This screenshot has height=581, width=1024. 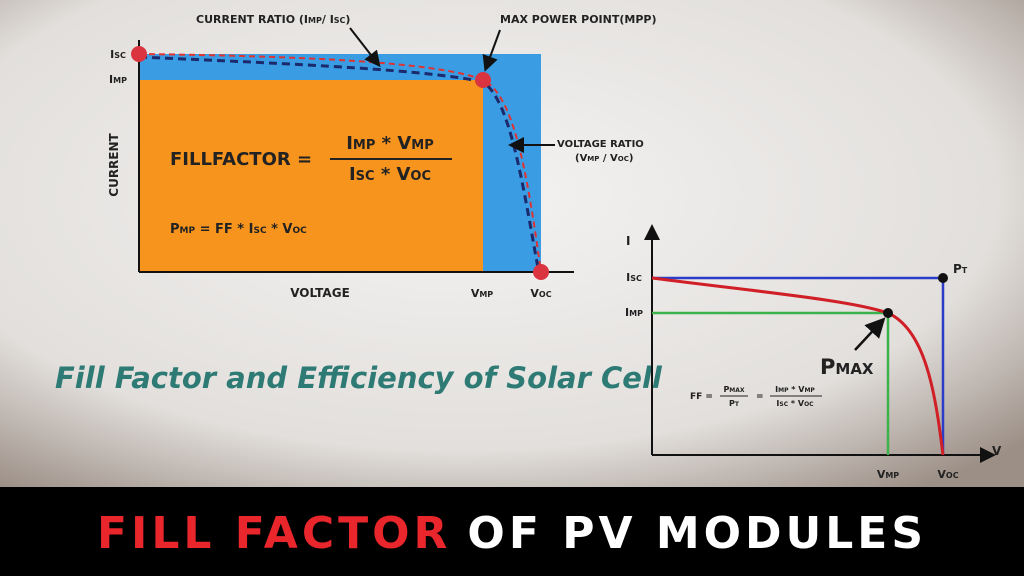 What do you see at coordinates (273, 19) in the screenshot?
I see `annotation: CURRENT RATIO (Imp/ Isc)` at bounding box center [273, 19].